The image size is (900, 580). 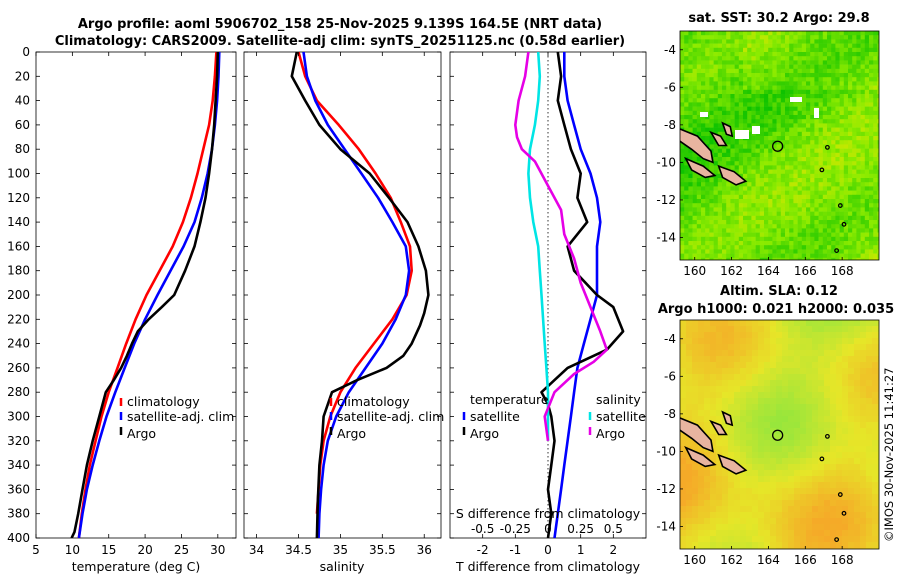 I want to click on x-tick-label: 35, so click(x=340, y=550).